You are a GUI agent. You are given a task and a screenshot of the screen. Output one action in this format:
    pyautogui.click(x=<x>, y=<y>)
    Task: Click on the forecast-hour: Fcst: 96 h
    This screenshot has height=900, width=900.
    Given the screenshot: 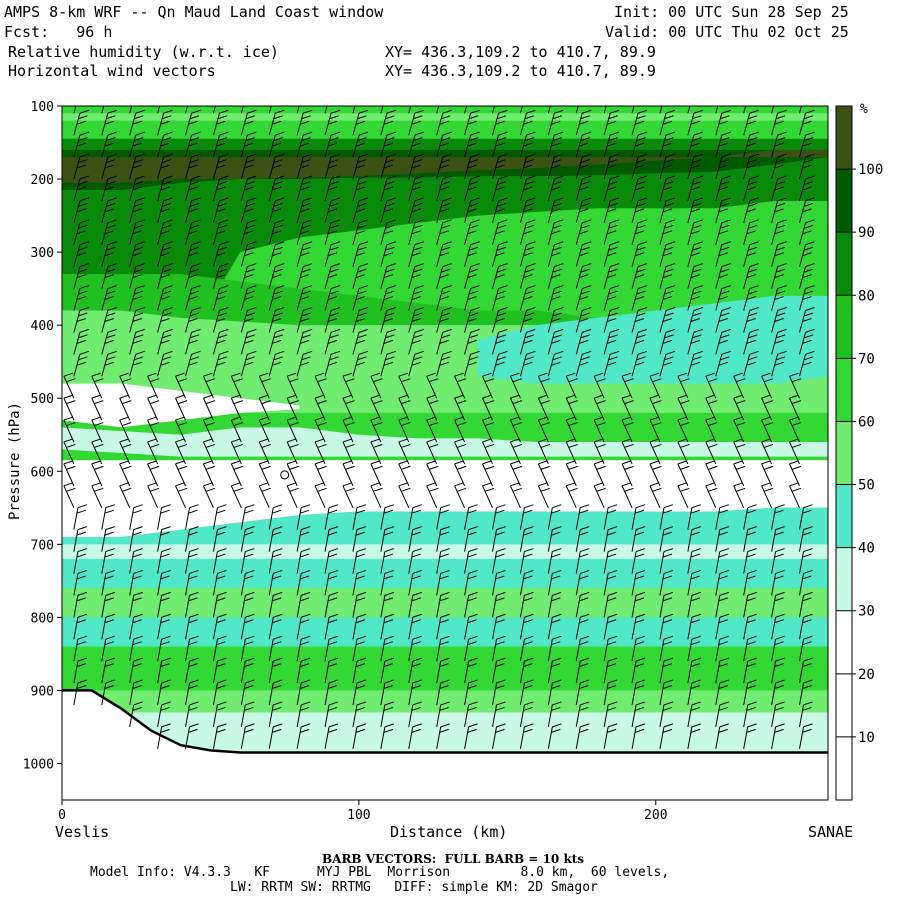 What is the action you would take?
    pyautogui.click(x=58, y=32)
    